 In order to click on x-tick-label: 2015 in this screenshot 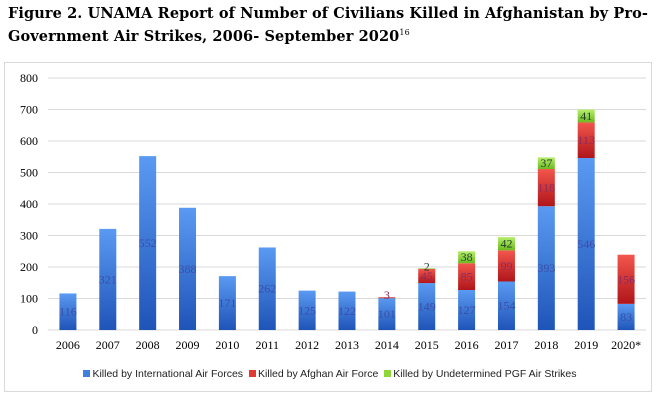, I will do `click(427, 345)`.